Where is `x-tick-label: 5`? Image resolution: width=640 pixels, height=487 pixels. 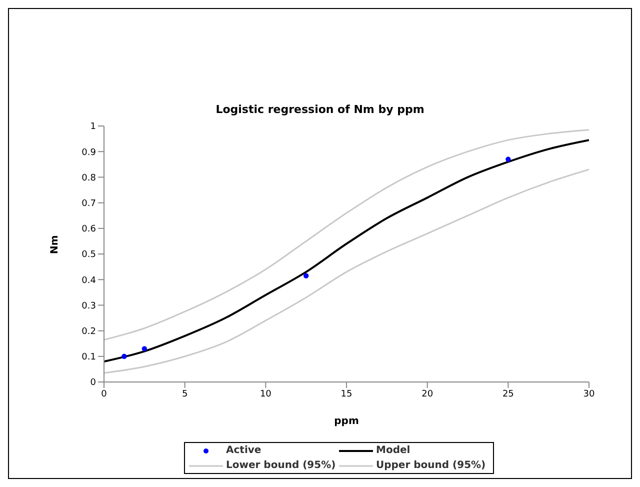
x-tick-label: 5 is located at coordinates (185, 394).